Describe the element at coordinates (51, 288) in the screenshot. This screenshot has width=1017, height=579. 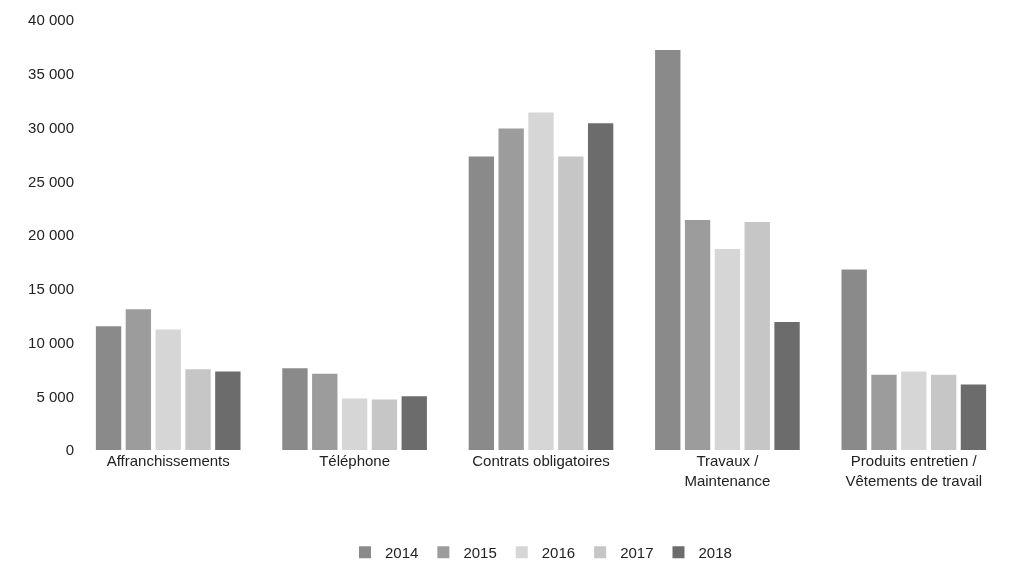
I see `y-tick-label: 15 000` at that location.